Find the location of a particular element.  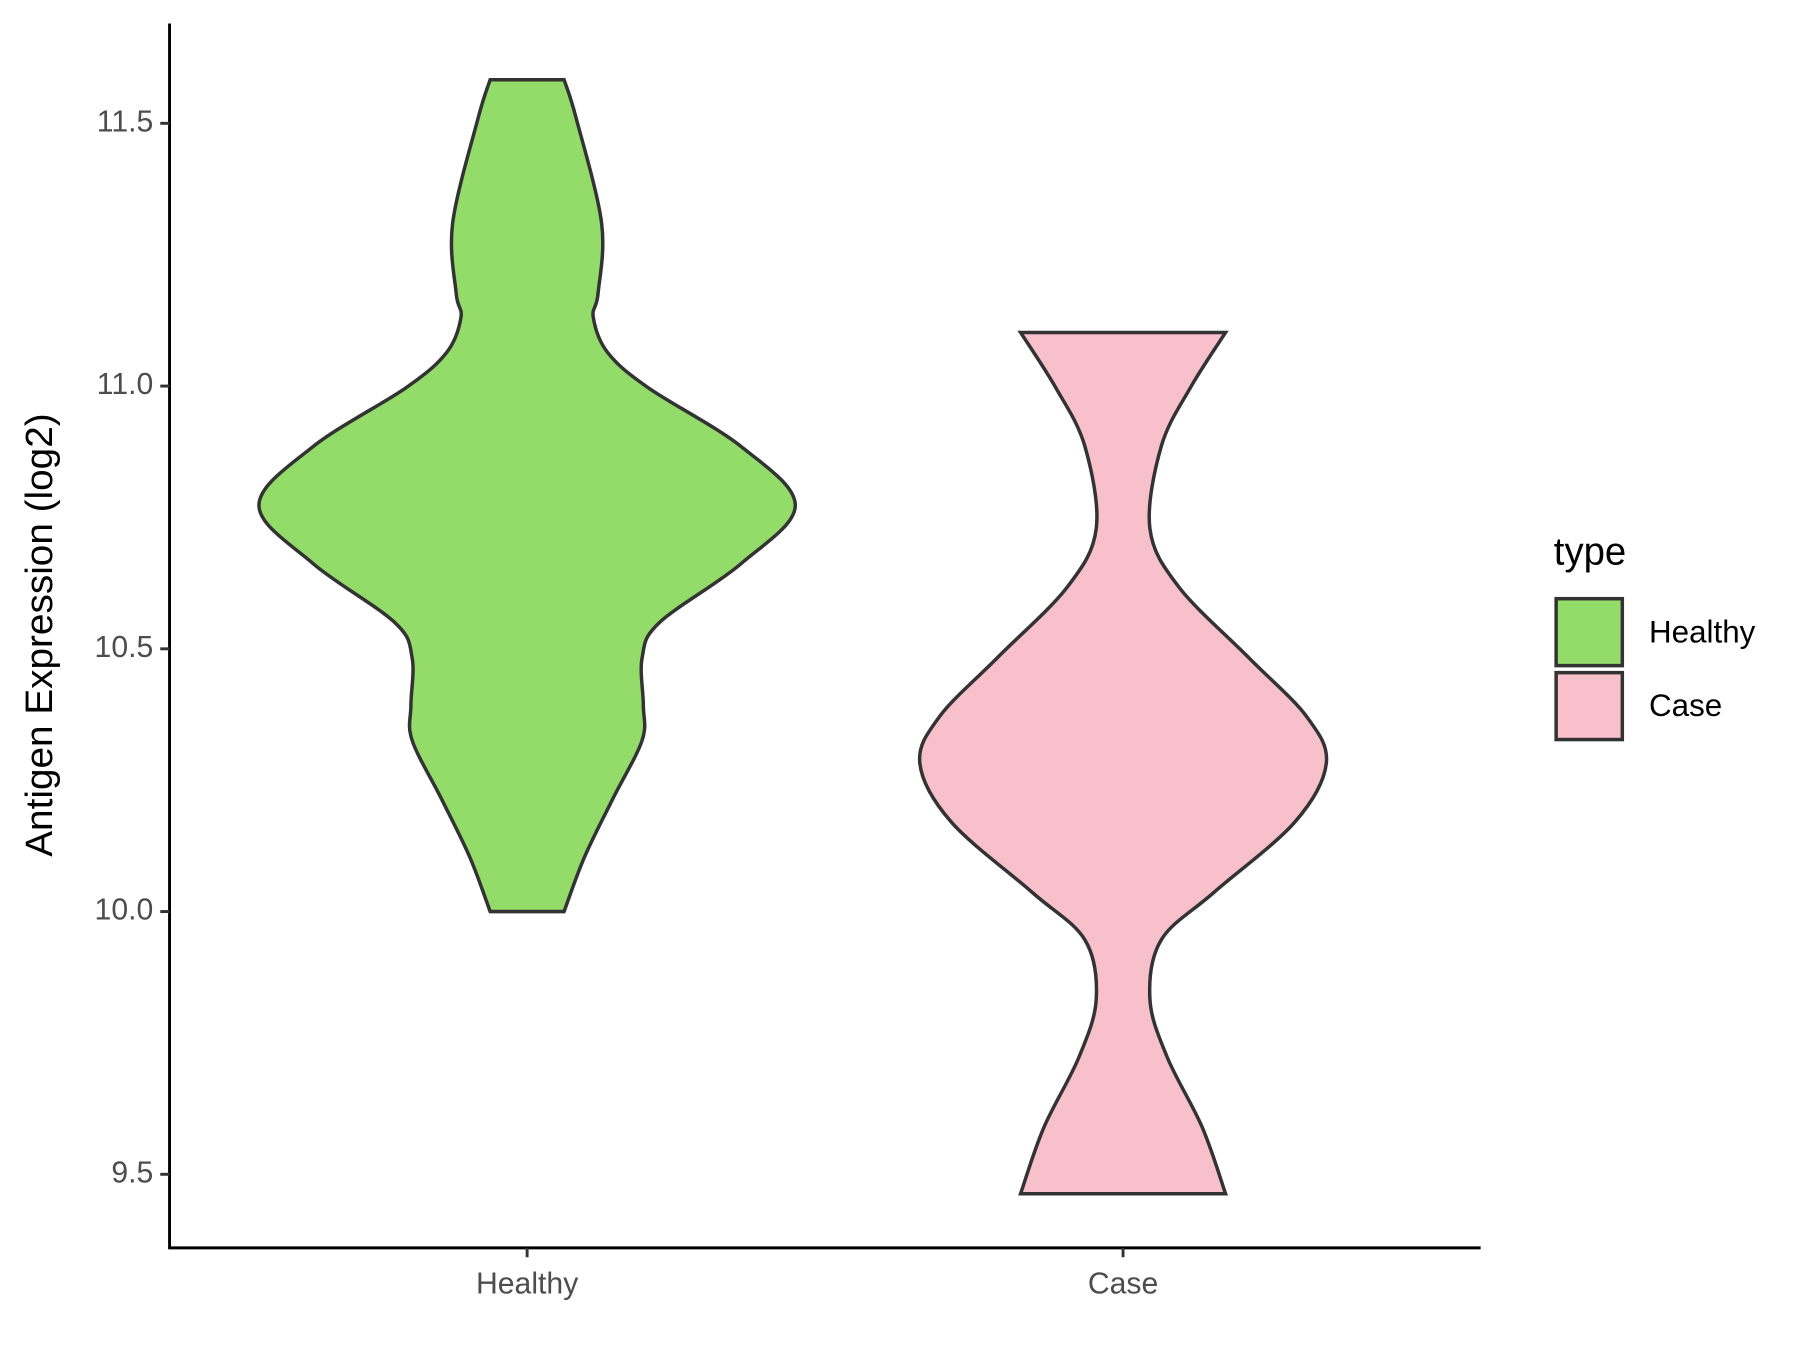

x-tick-label: Healthy is located at coordinates (527, 1283).